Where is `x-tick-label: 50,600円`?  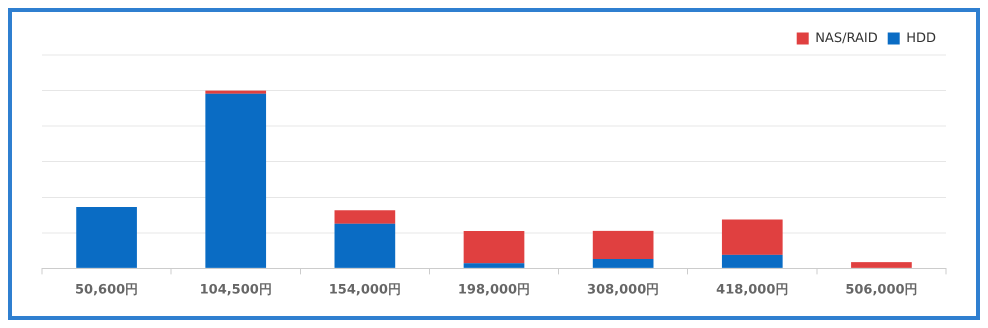 x-tick-label: 50,600円 is located at coordinates (106, 290).